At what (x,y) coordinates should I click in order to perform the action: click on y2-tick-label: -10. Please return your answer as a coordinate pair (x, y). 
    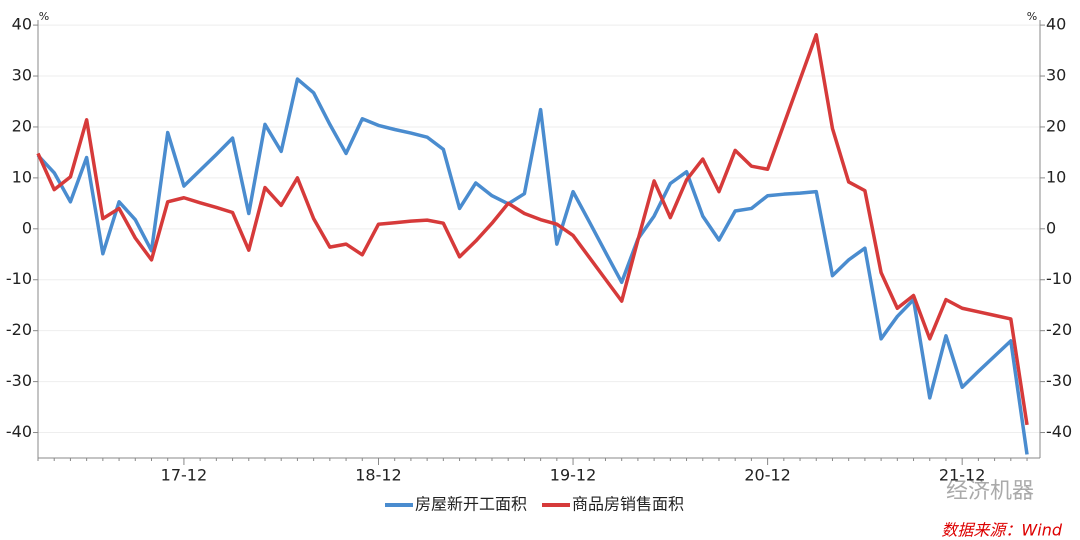
    Looking at the image, I should click on (1059, 278).